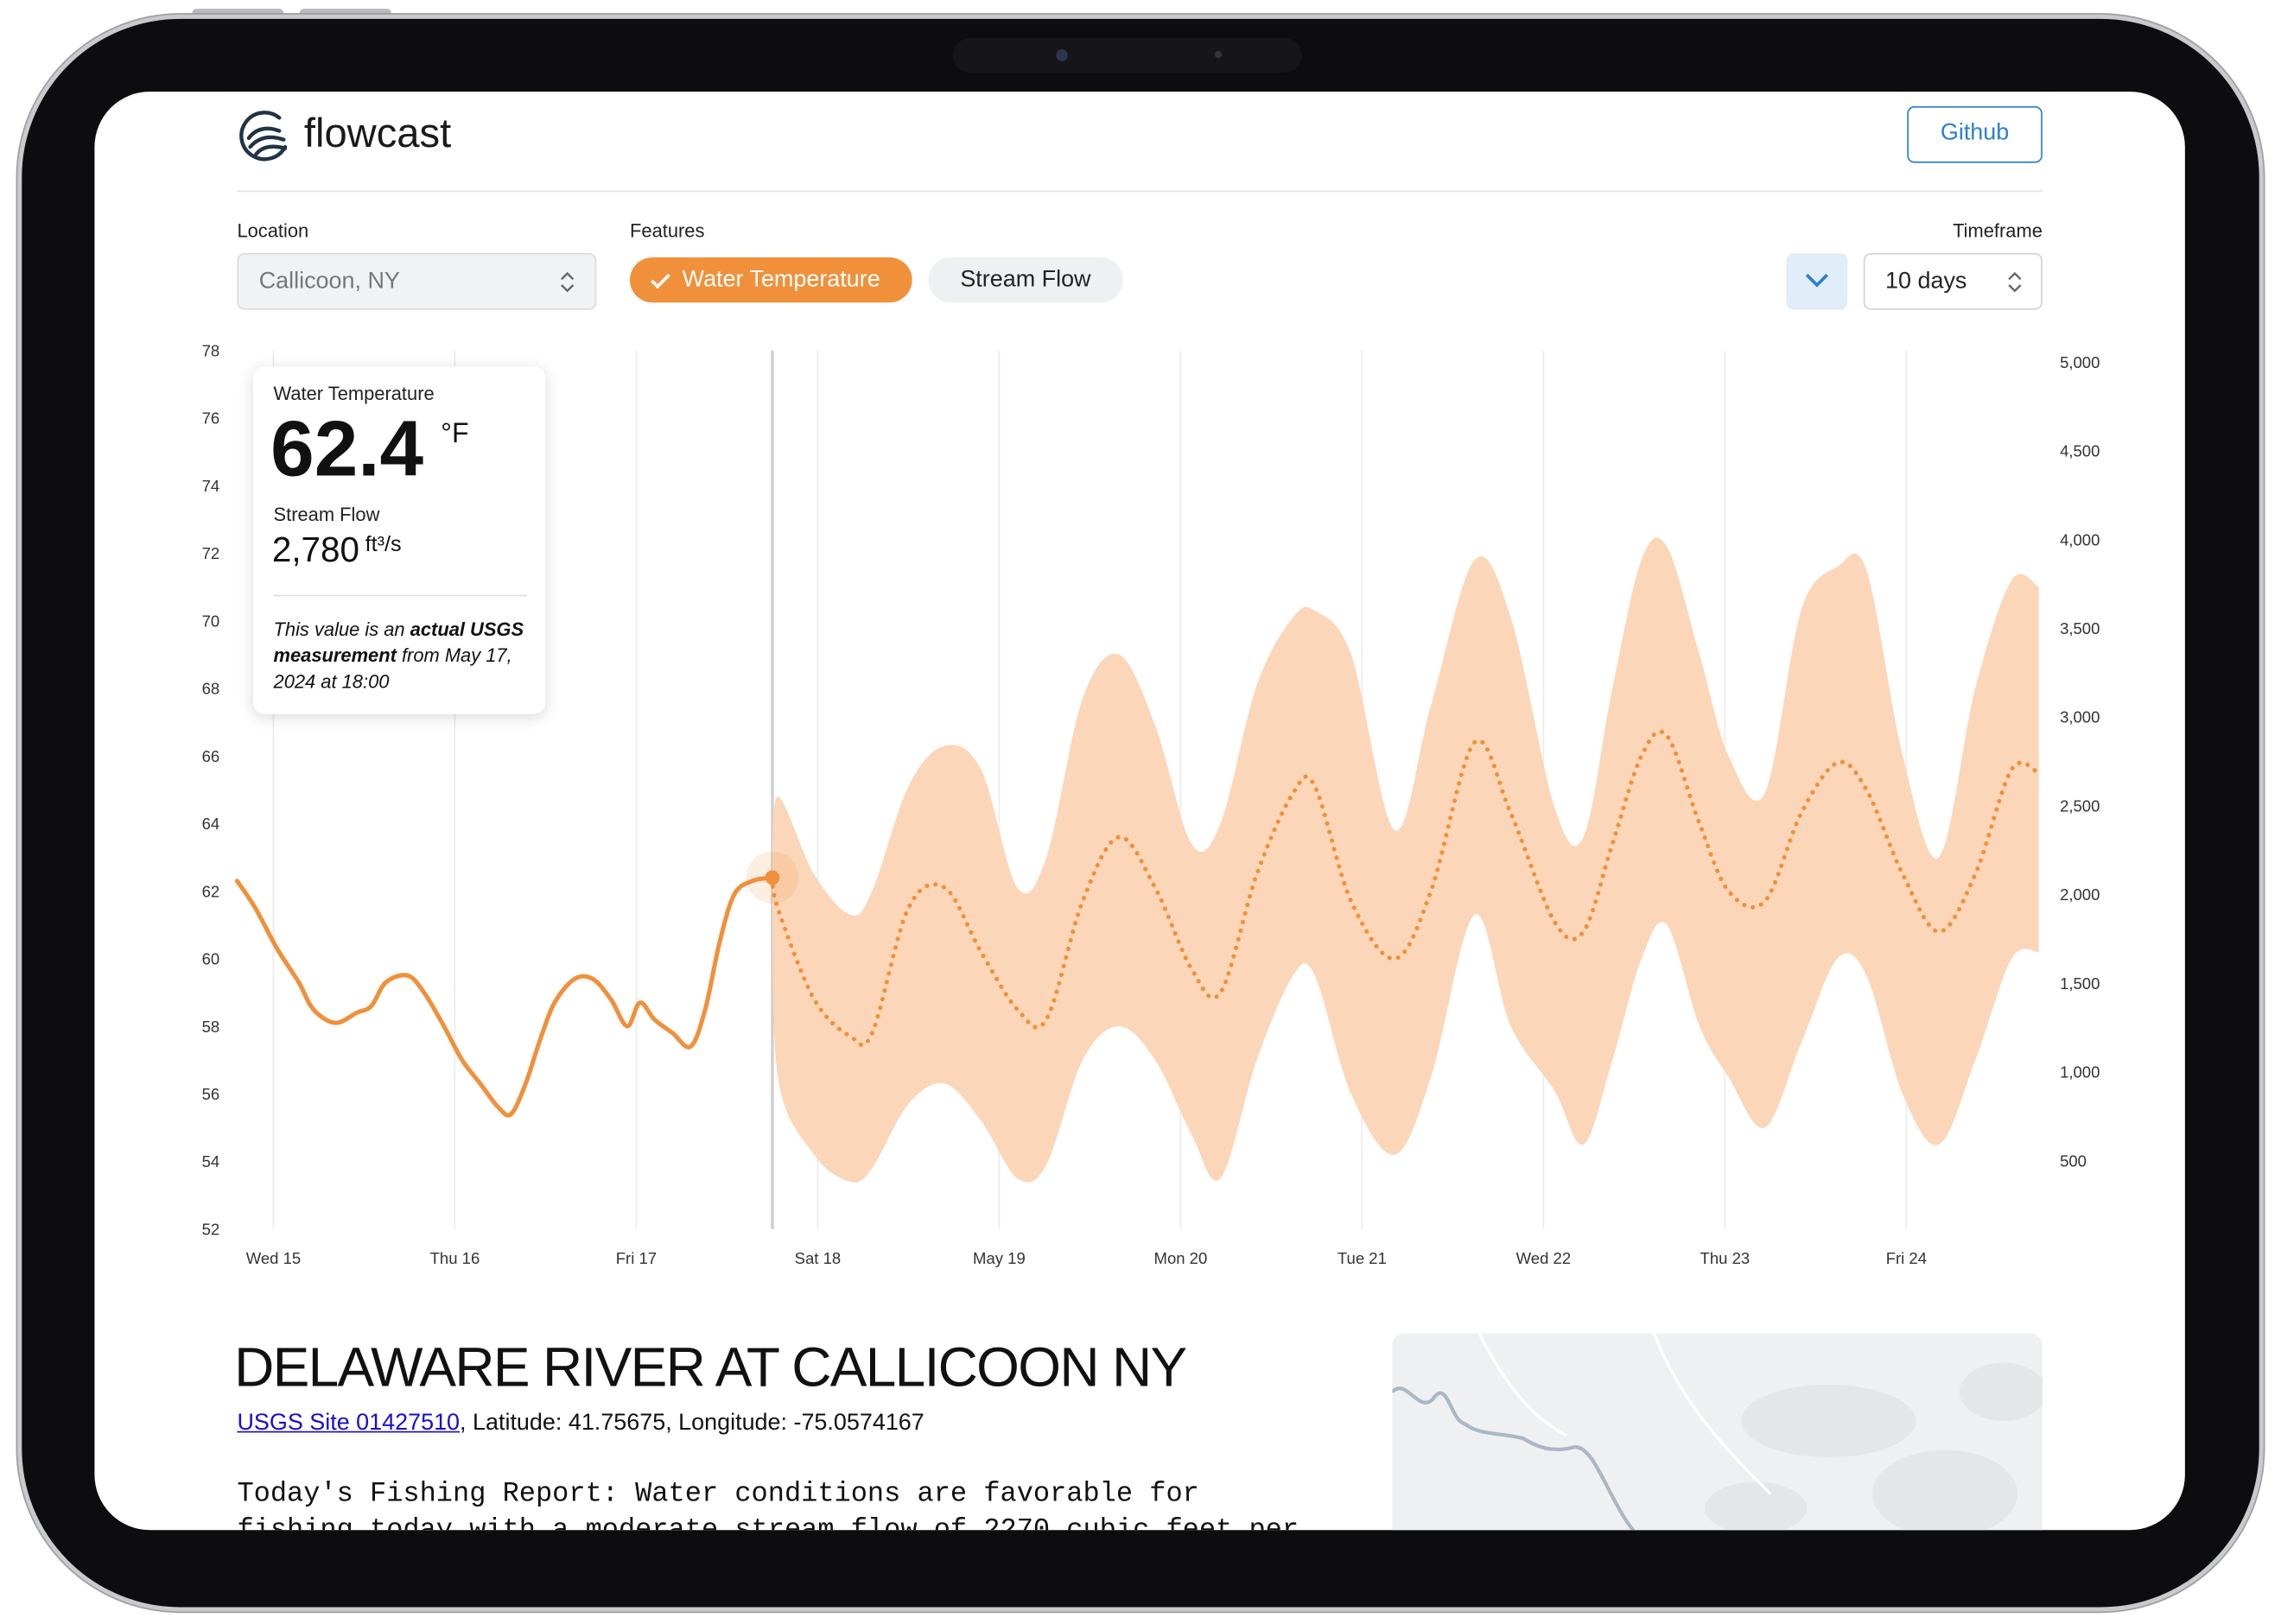 This screenshot has width=2281, height=1624. Describe the element at coordinates (211, 689) in the screenshot. I see `y-tick-label: 68` at that location.